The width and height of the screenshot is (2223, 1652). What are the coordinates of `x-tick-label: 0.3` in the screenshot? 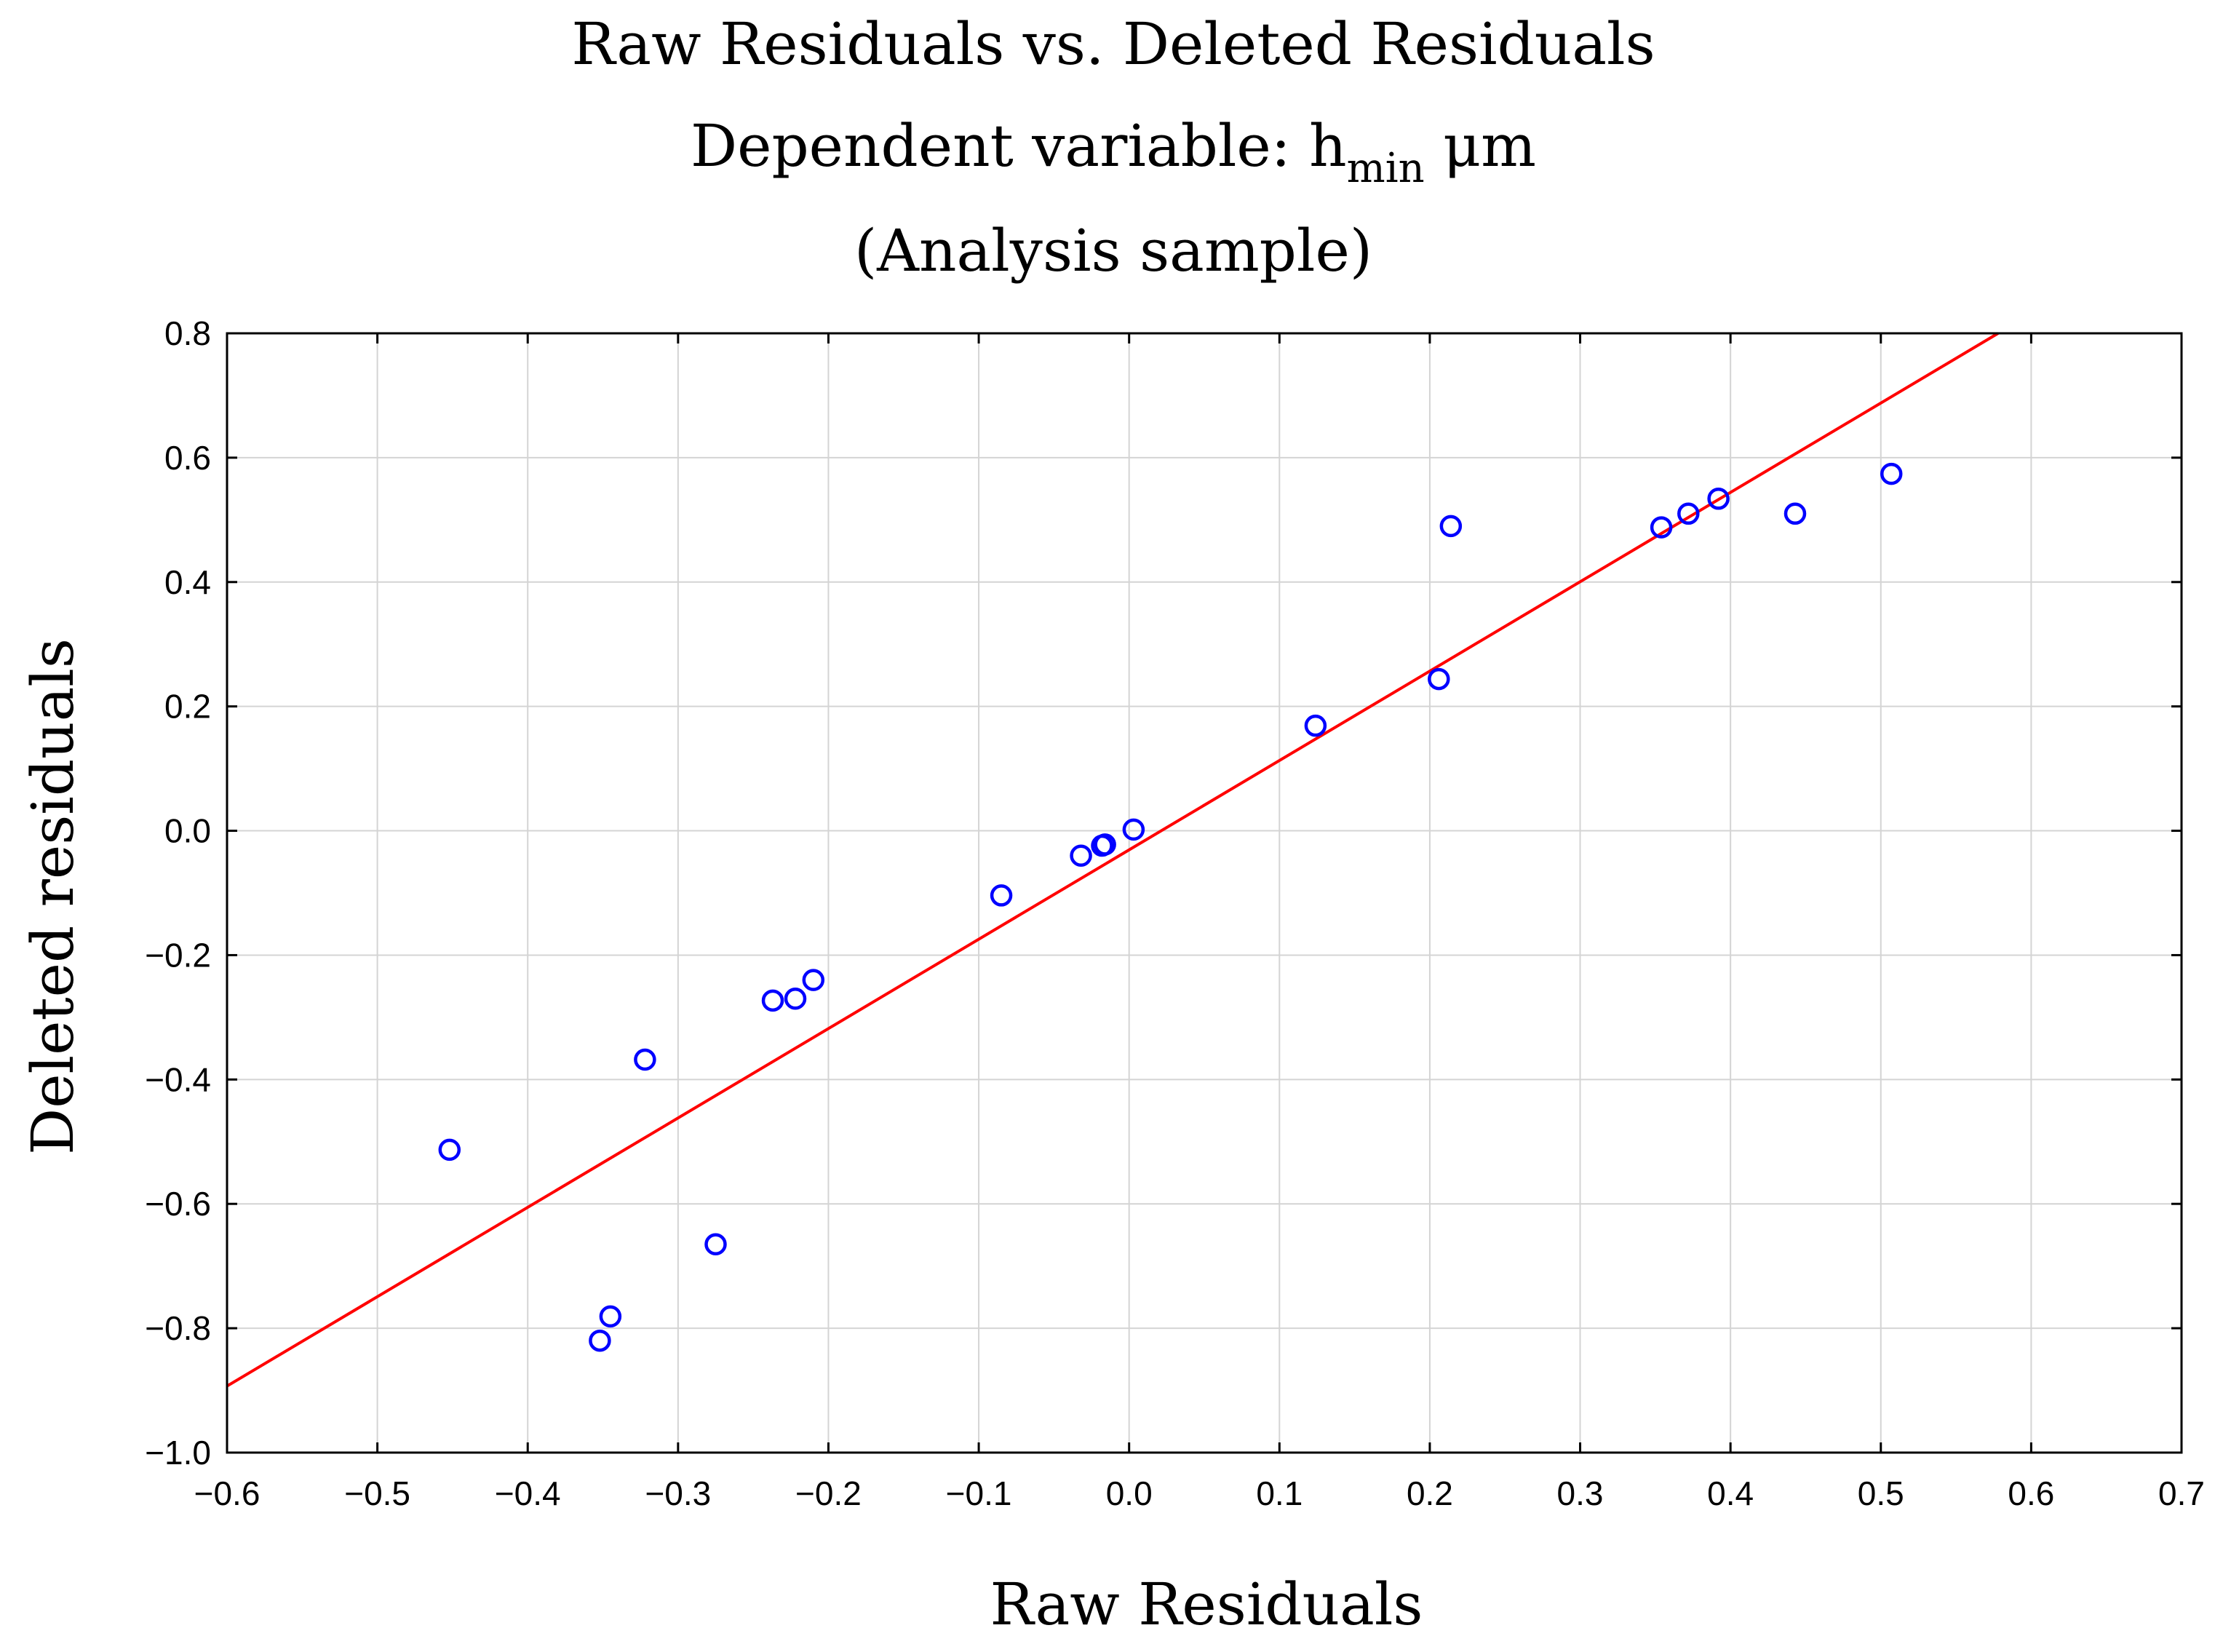 It's located at (1580, 1493).